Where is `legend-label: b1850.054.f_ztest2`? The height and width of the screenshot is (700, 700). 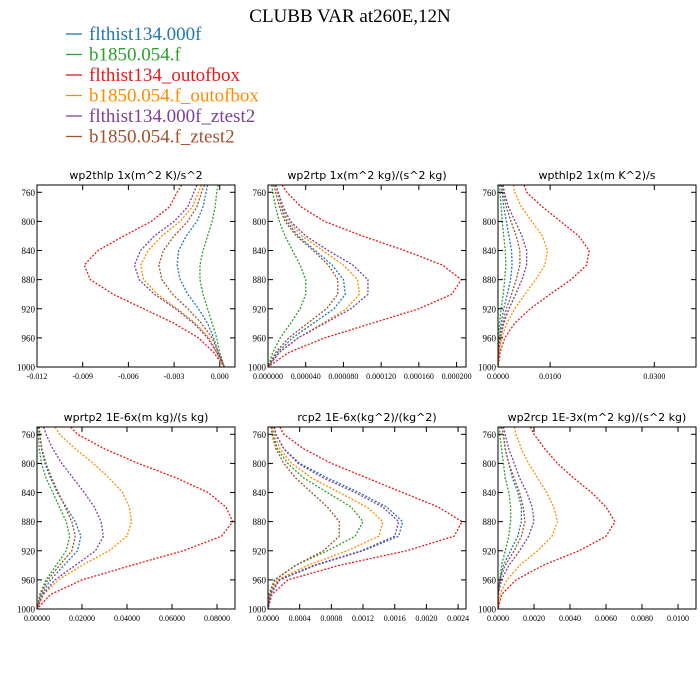 legend-label: b1850.054.f_ztest2 is located at coordinates (162, 137).